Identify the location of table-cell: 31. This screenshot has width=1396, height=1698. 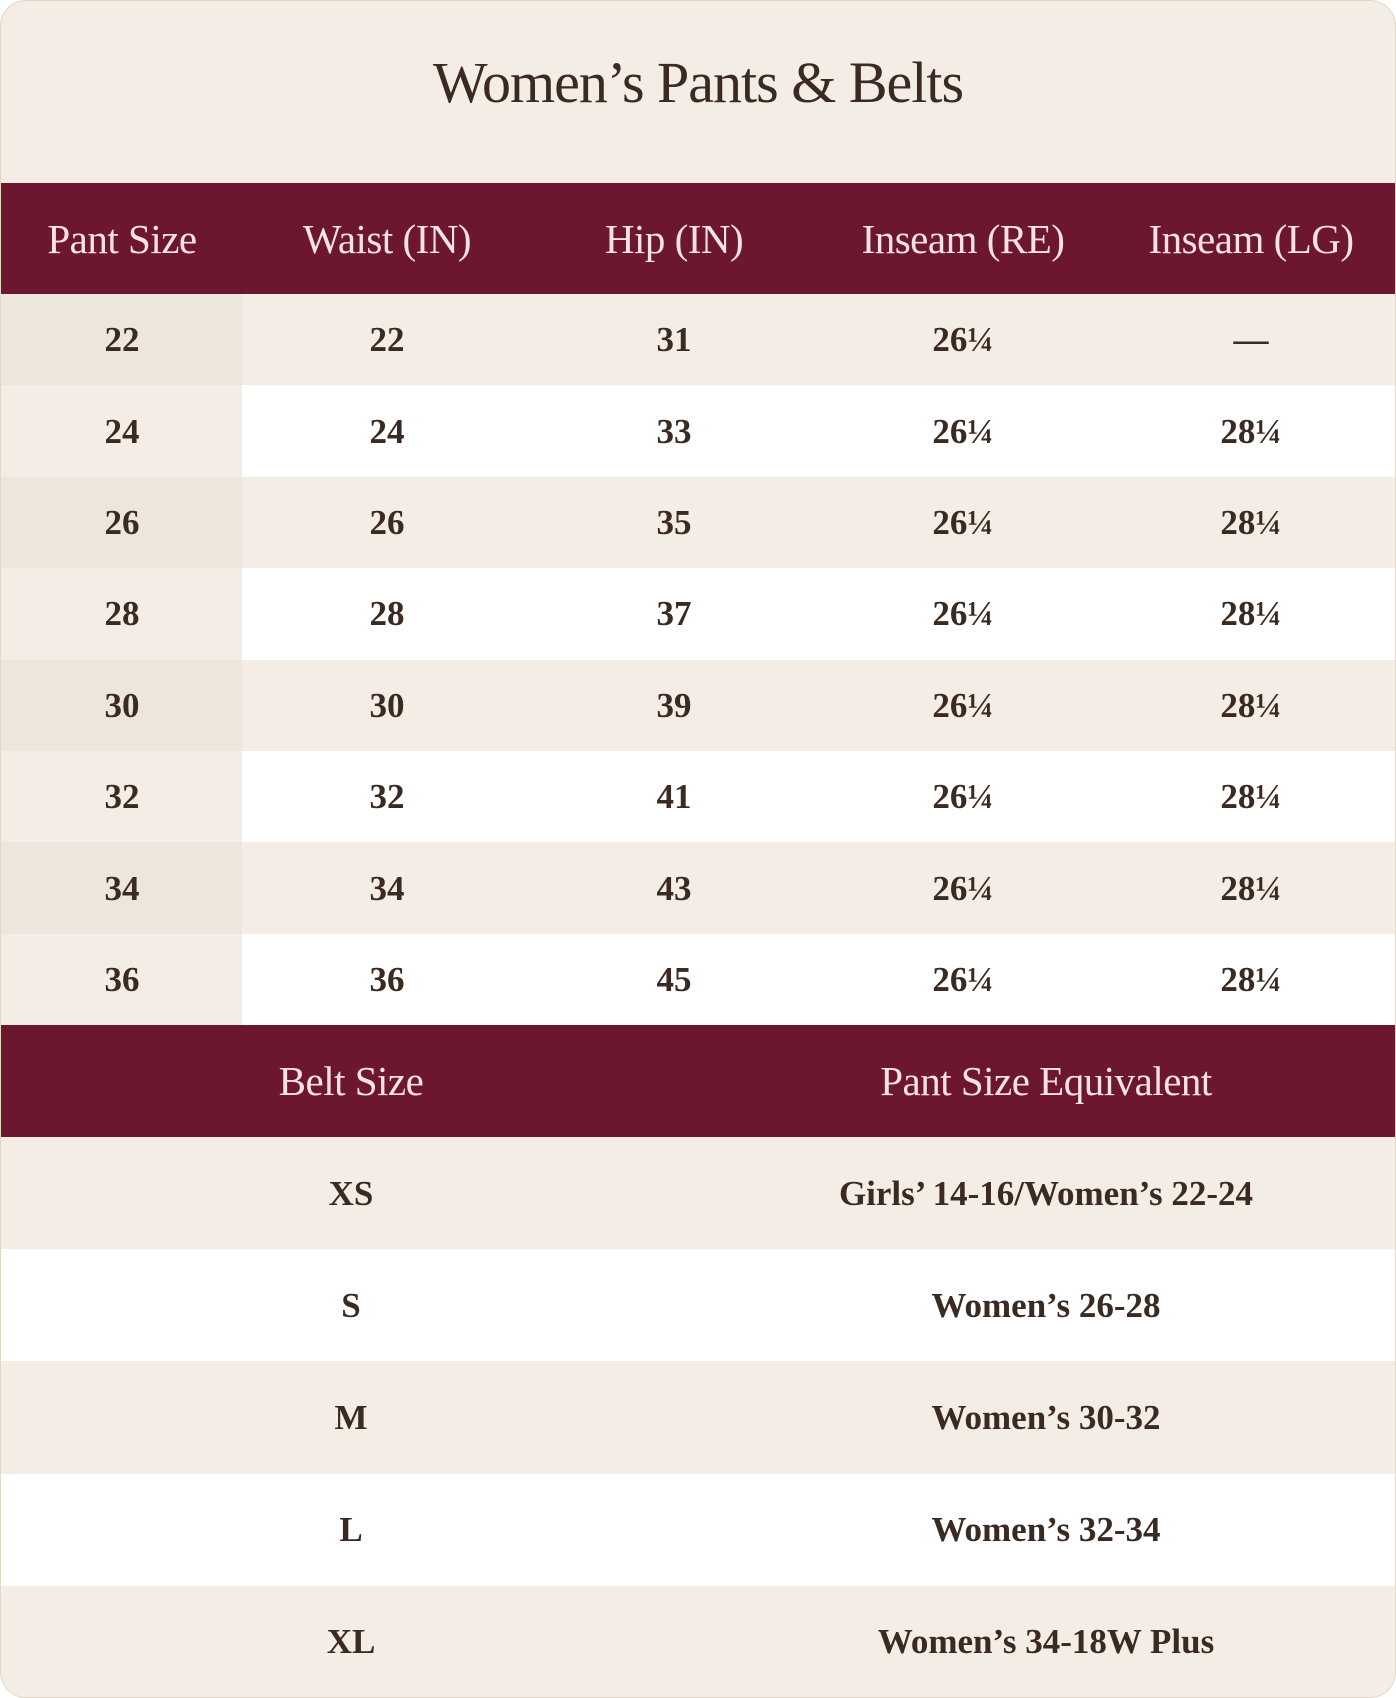
(674, 340).